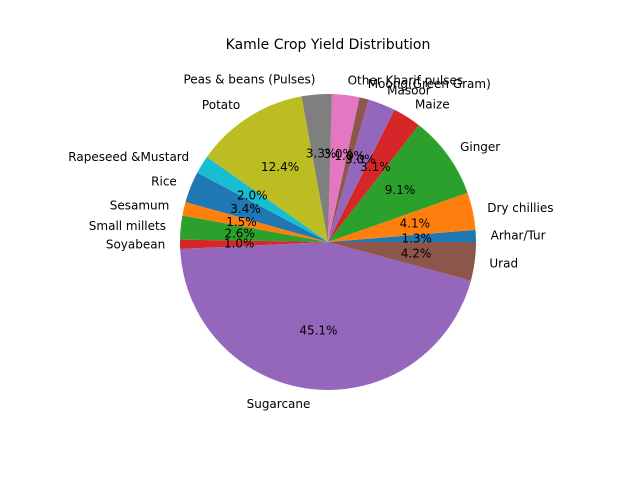 Image resolution: width=640 pixels, height=484 pixels. Describe the element at coordinates (416, 238) in the screenshot. I see `slice-percent-label: 1.3%` at that location.